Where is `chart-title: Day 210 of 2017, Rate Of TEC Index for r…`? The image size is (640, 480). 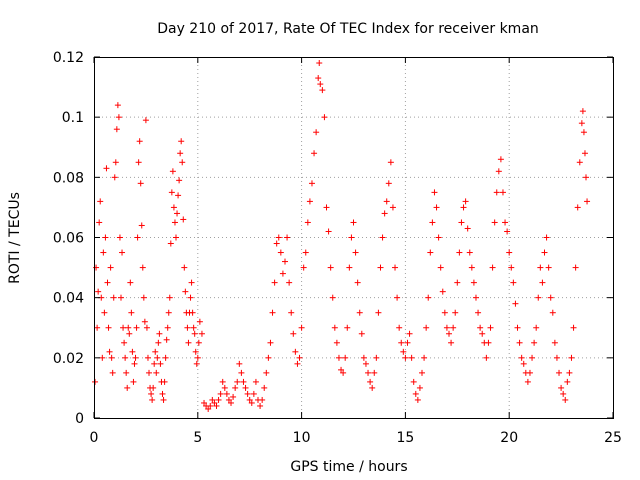 chart-title: Day 210 of 2017, Rate Of TEC Index for r… is located at coordinates (348, 29).